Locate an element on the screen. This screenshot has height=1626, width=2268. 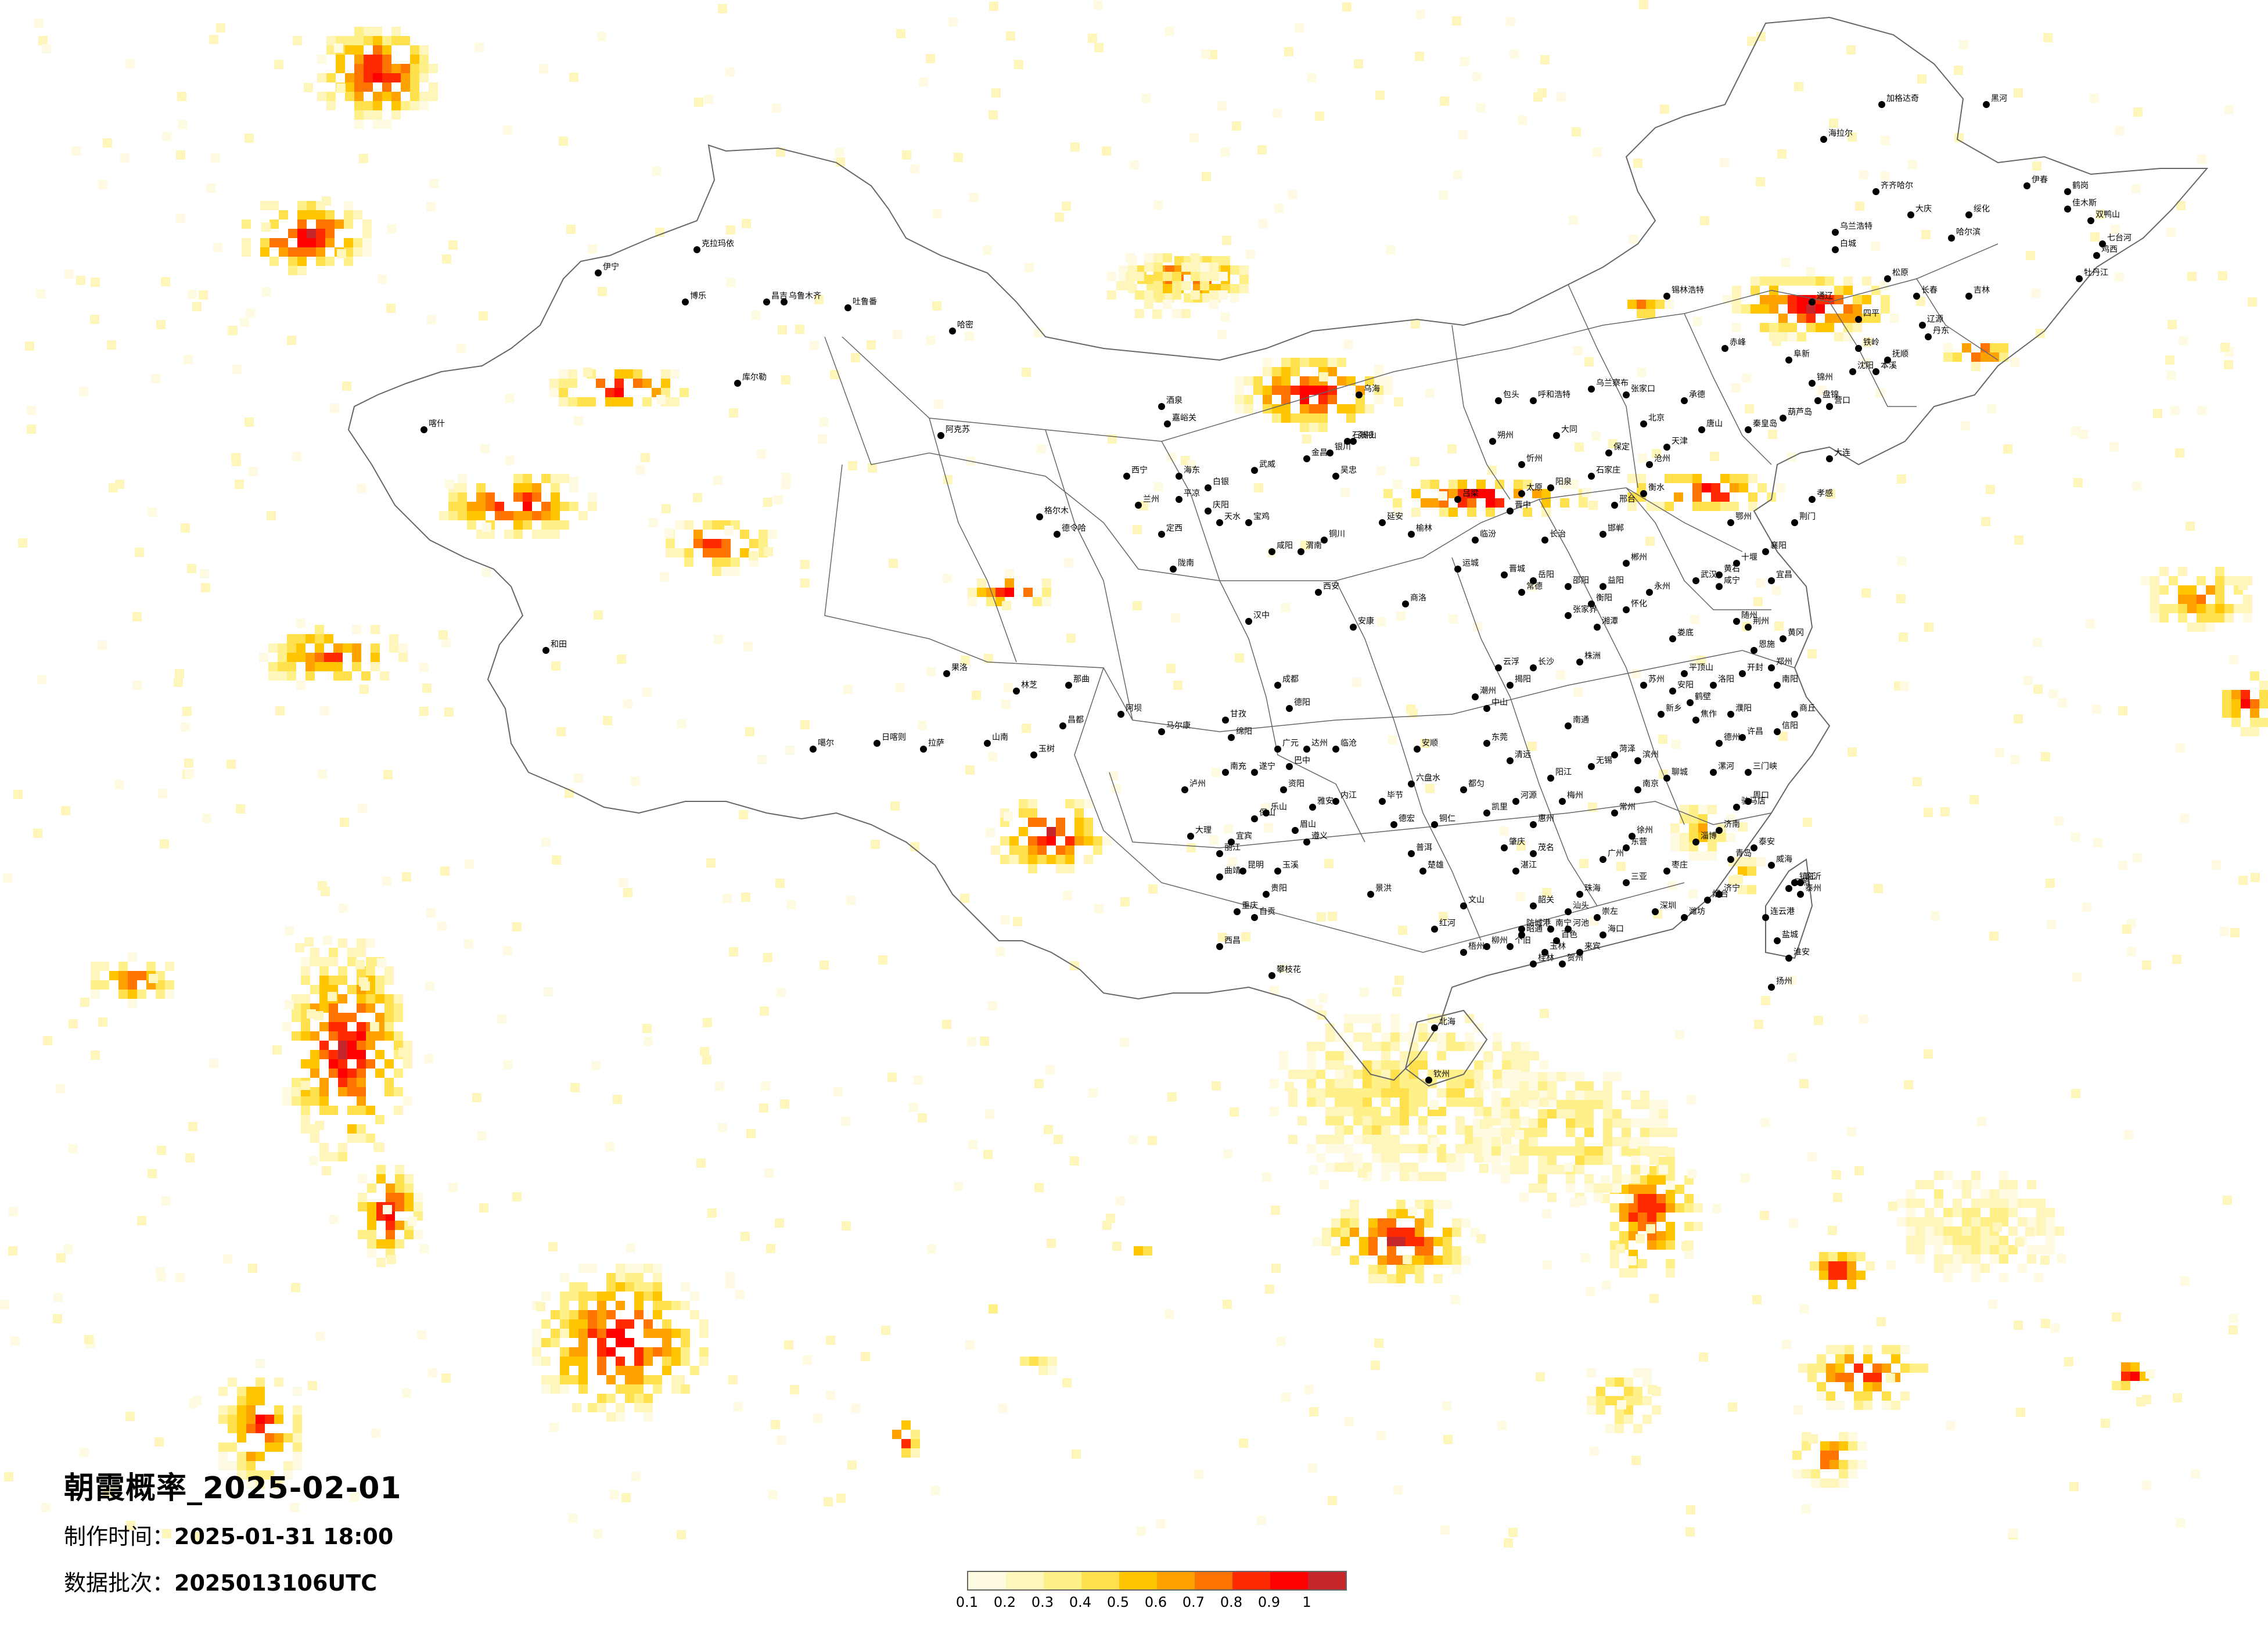
city-label: 六盘水 is located at coordinates (1428, 778).